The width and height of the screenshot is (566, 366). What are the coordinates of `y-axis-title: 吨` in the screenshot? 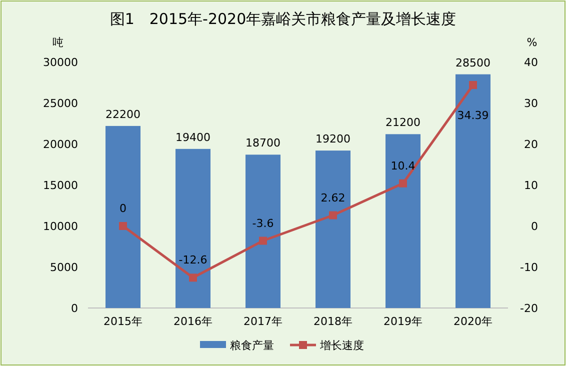 It's located at (58, 42).